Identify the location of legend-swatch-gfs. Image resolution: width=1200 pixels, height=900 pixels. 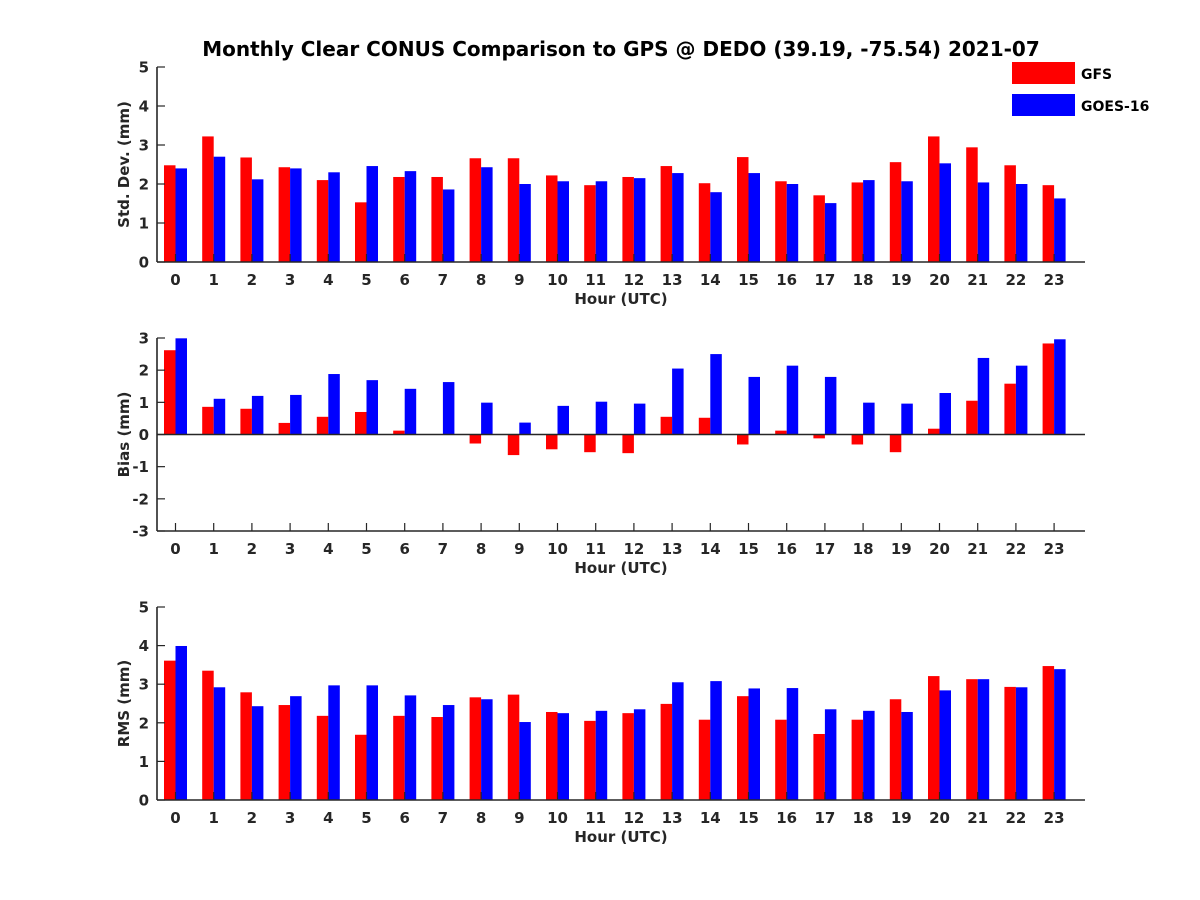
(1043, 73).